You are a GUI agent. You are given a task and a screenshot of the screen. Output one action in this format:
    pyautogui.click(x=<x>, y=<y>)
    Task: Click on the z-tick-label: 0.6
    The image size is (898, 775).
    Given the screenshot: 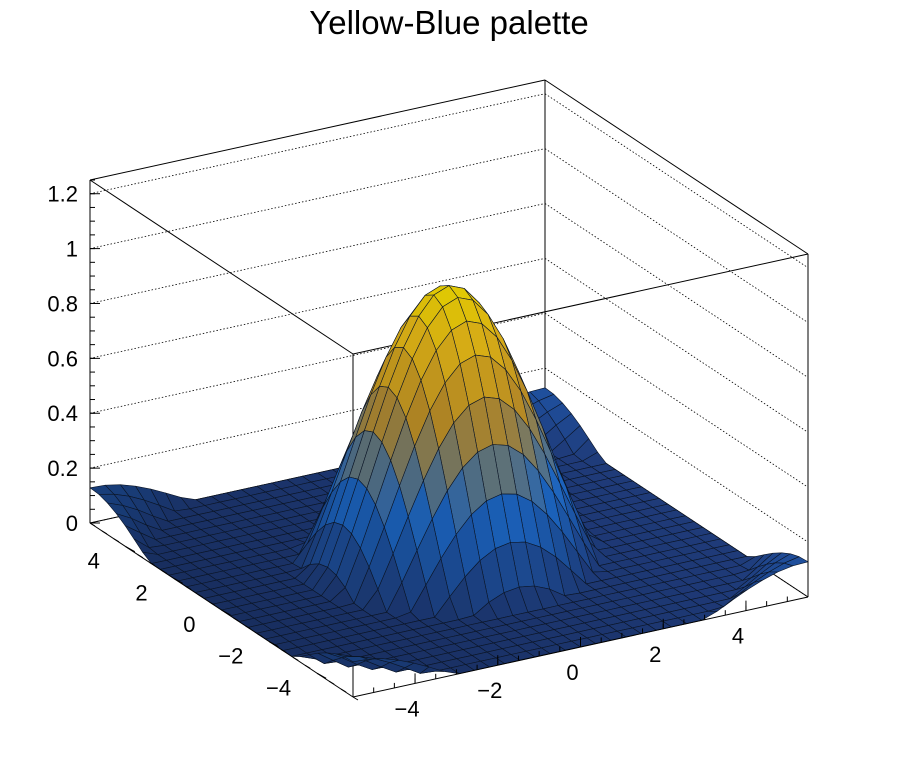 What is the action you would take?
    pyautogui.click(x=62, y=358)
    